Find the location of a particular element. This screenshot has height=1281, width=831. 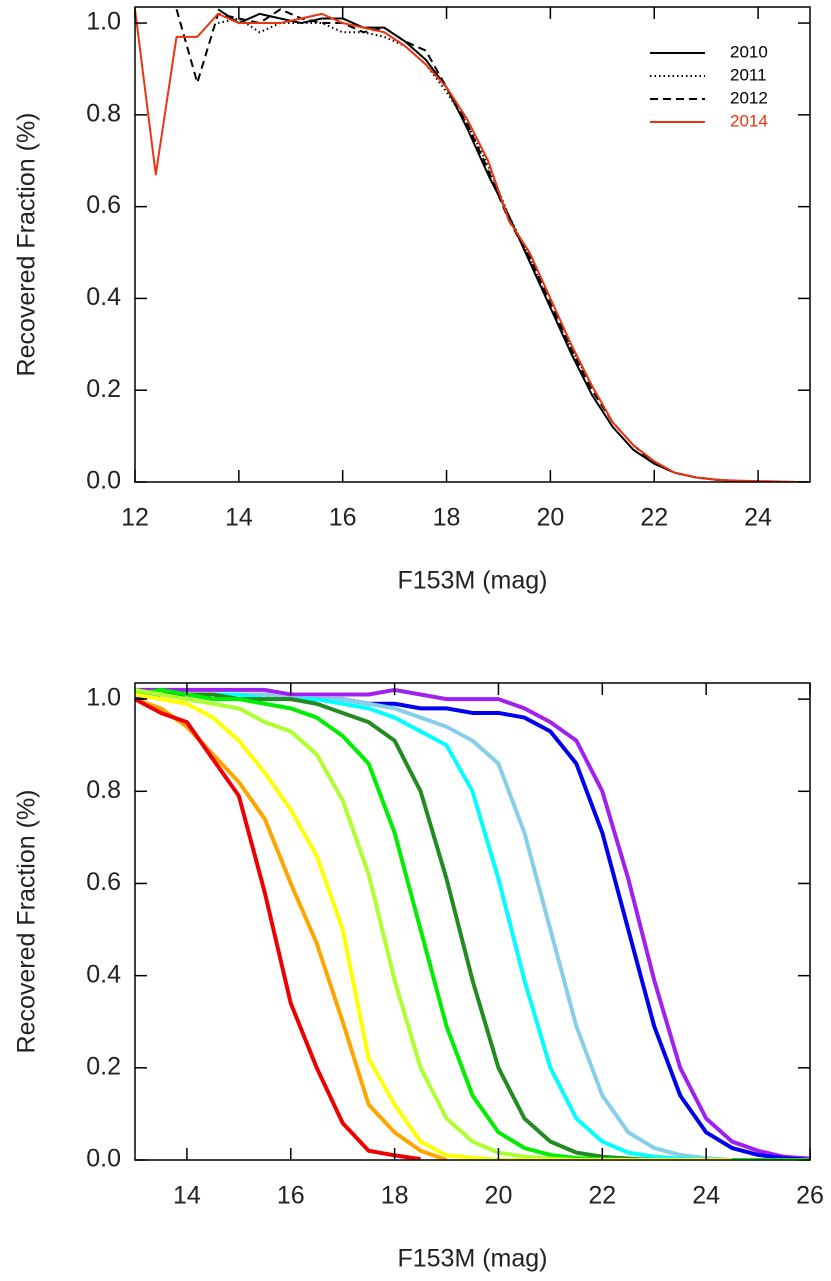

x-tick-label: 26 is located at coordinates (810, 1196).